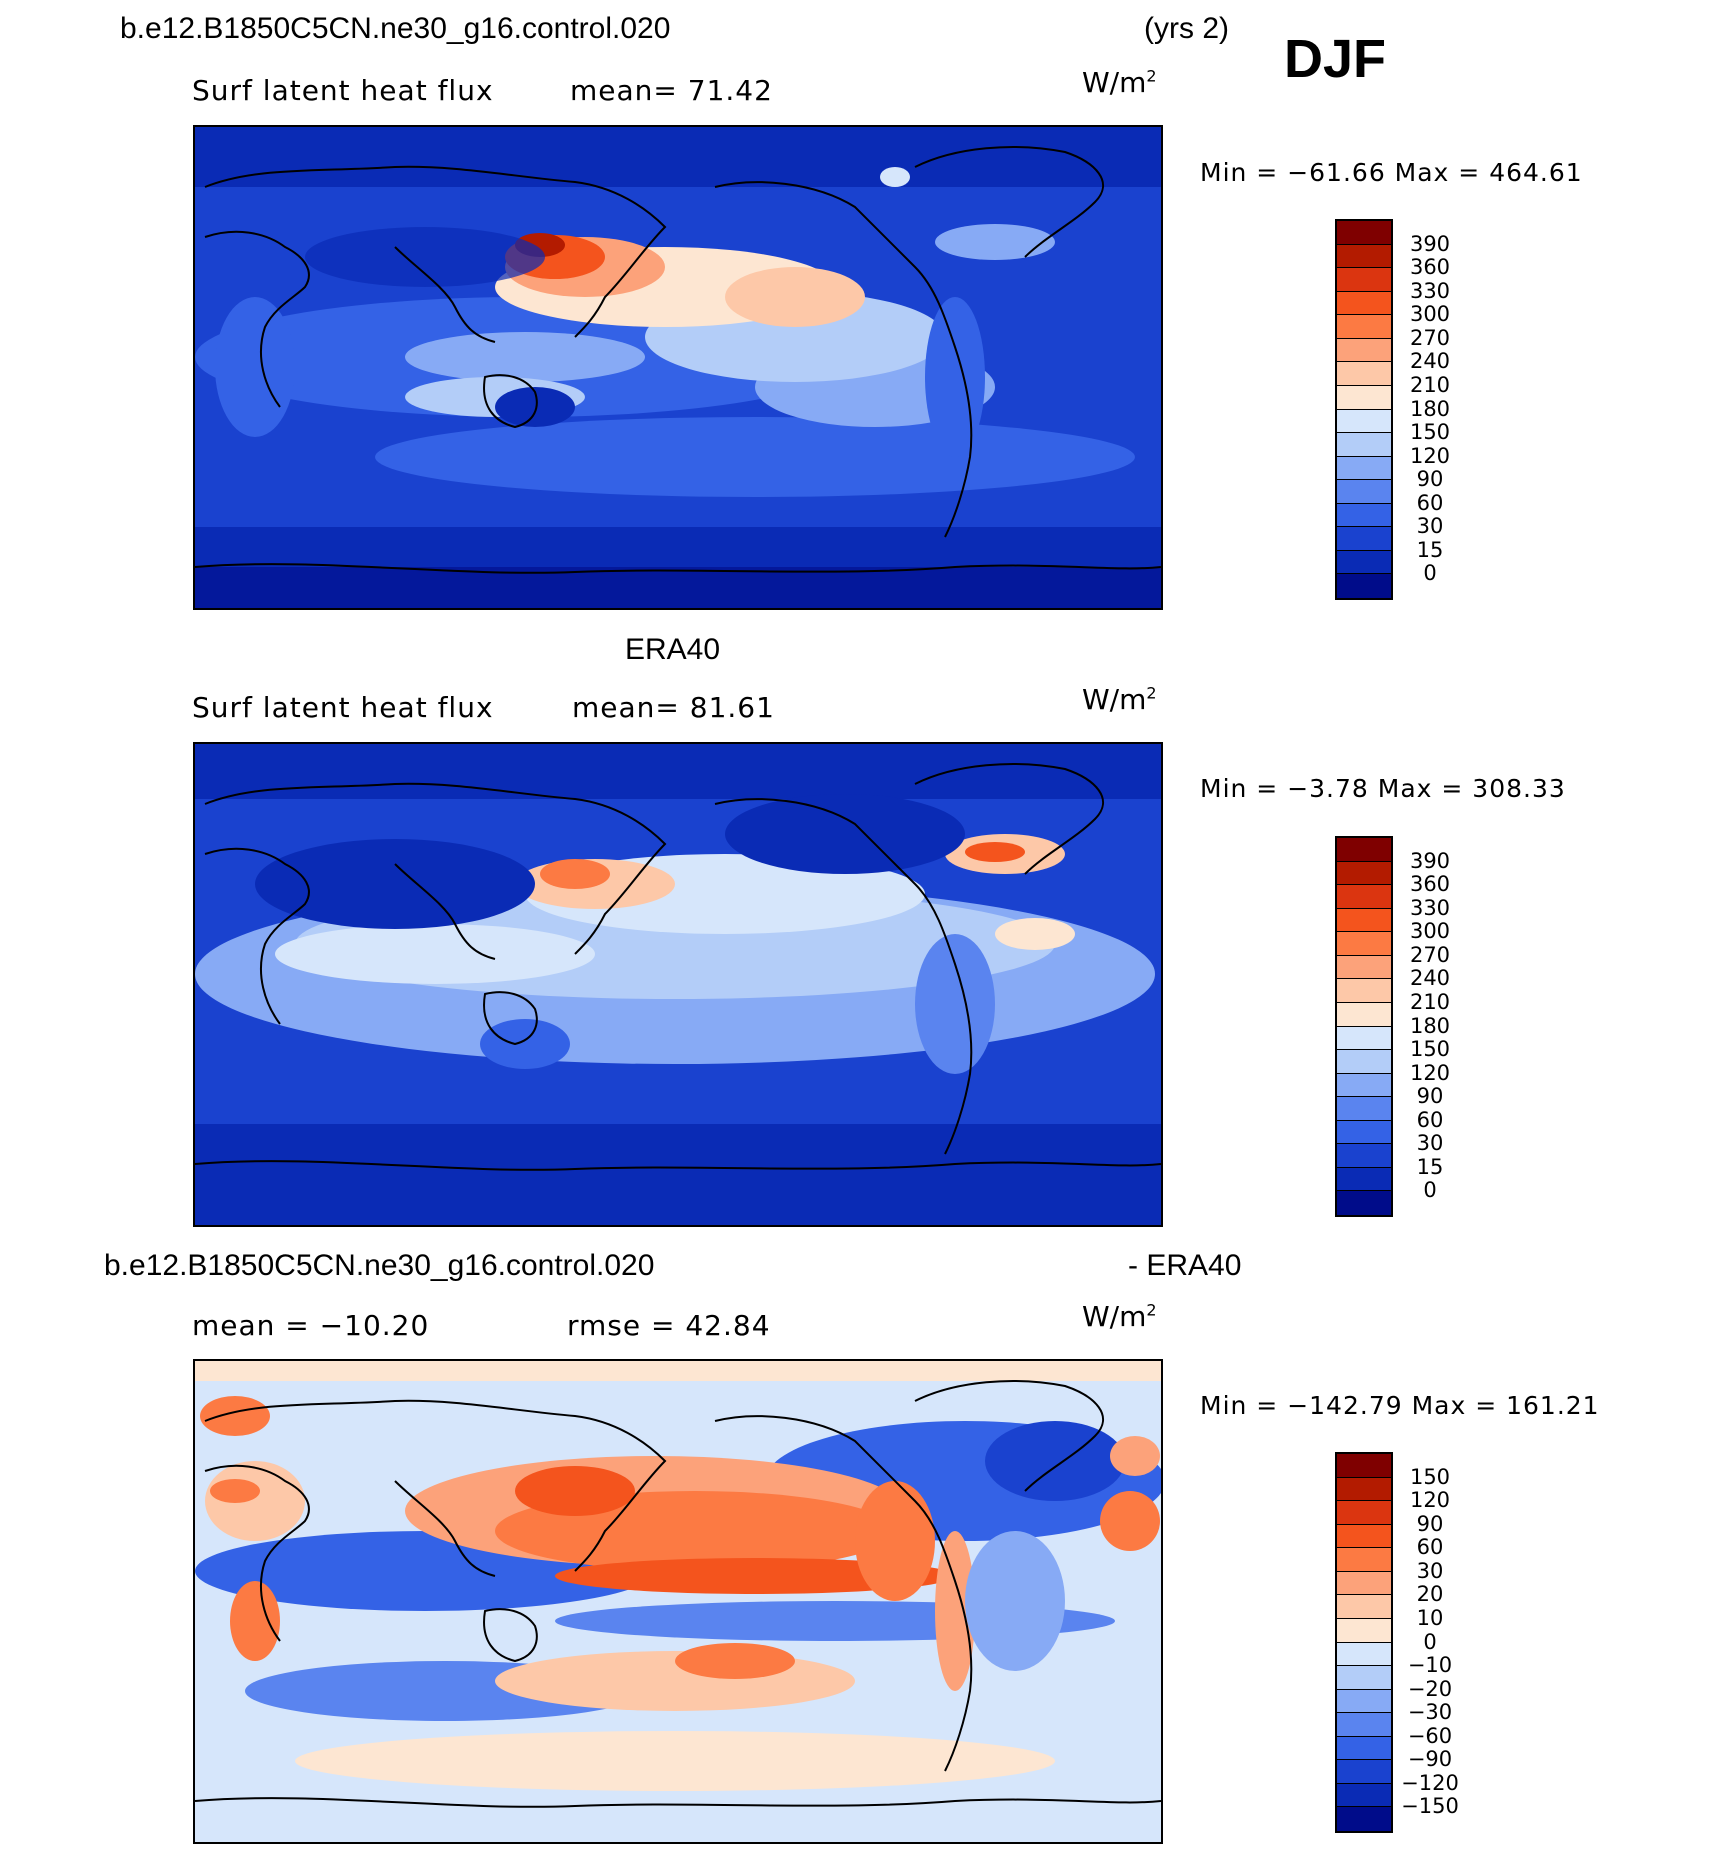 This screenshot has height=1858, width=1710. I want to click on panel2-colorbar, so click(1364, 1026).